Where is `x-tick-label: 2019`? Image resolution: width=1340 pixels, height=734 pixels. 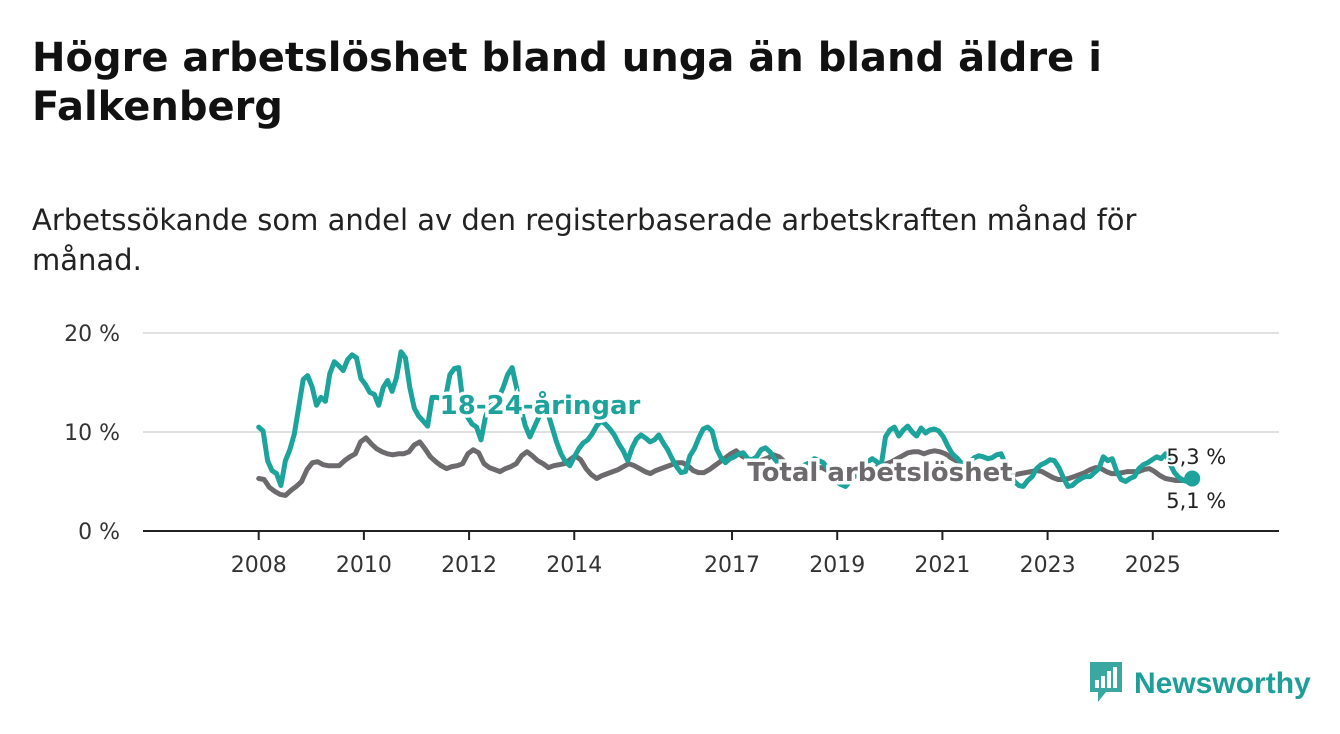
x-tick-label: 2019 is located at coordinates (837, 565).